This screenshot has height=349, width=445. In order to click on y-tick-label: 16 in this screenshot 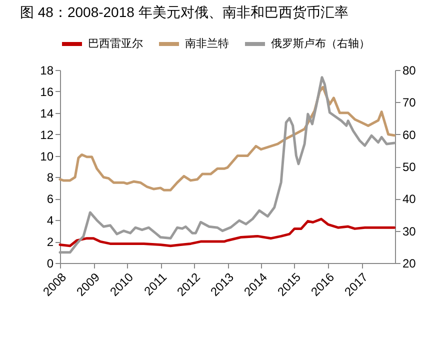, I will do `click(47, 91)`.